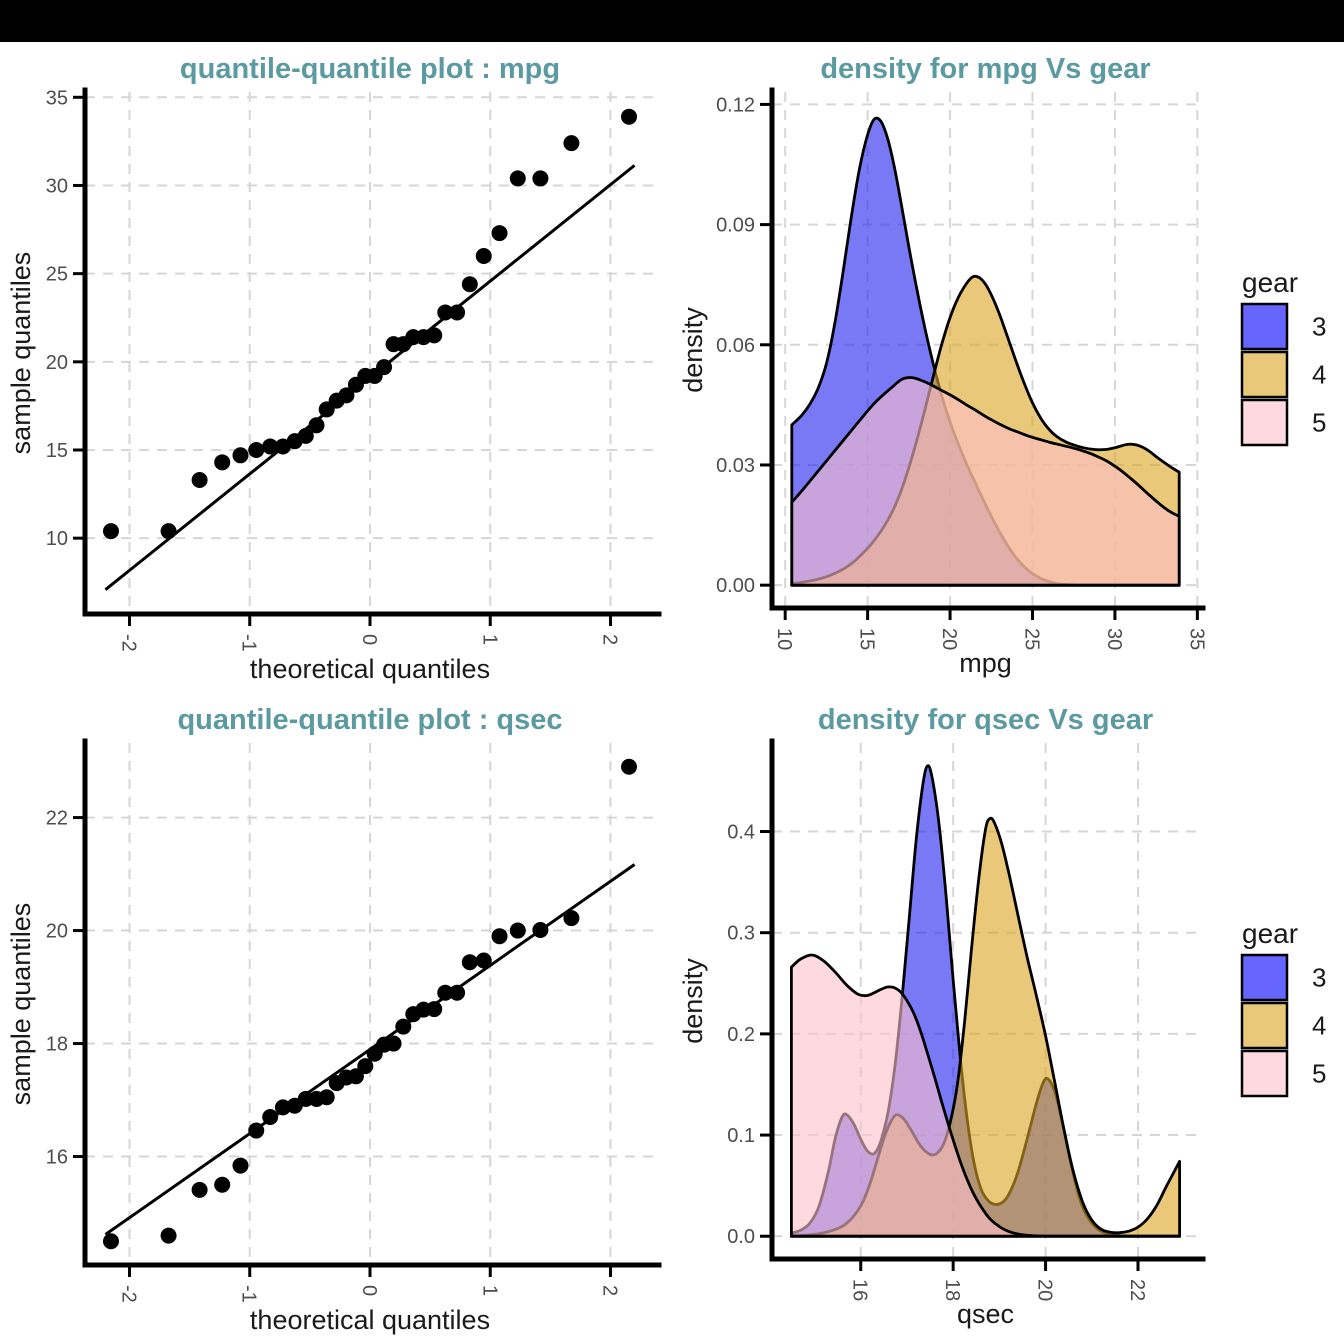  I want to click on y-tick-label: 30, so click(57, 186).